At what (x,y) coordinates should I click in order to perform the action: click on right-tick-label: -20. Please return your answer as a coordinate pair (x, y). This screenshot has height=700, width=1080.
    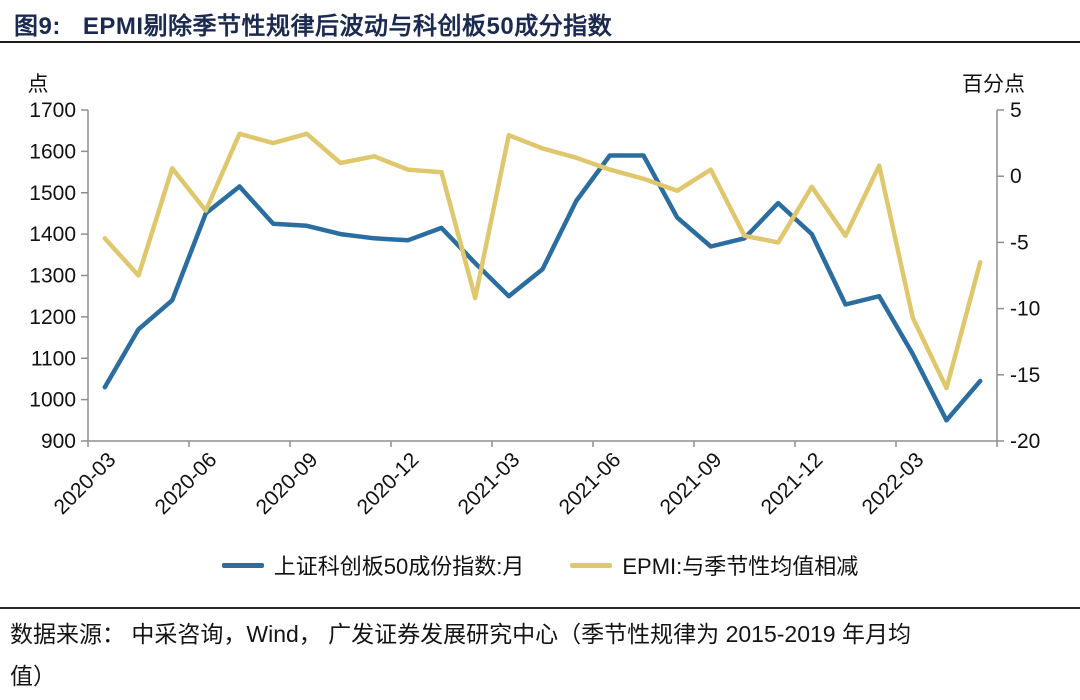
    Looking at the image, I should click on (1025, 441).